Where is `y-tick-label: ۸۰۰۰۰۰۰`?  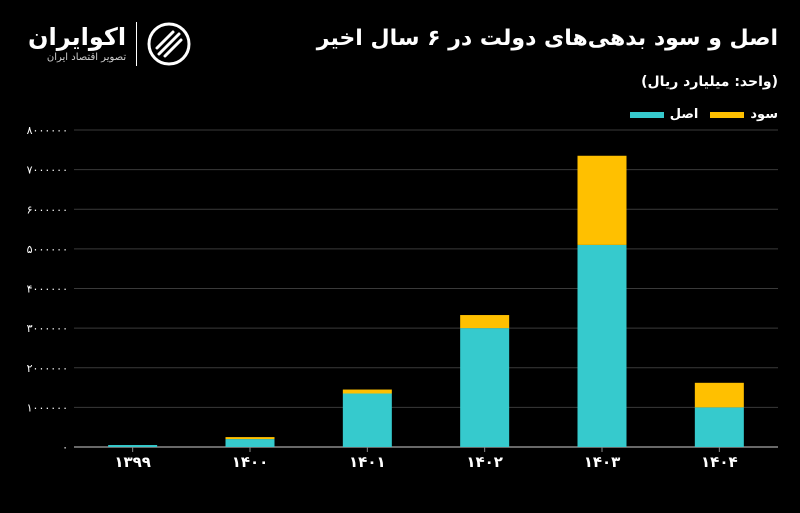
y-tick-label: ۸۰۰۰۰۰۰ is located at coordinates (47, 130).